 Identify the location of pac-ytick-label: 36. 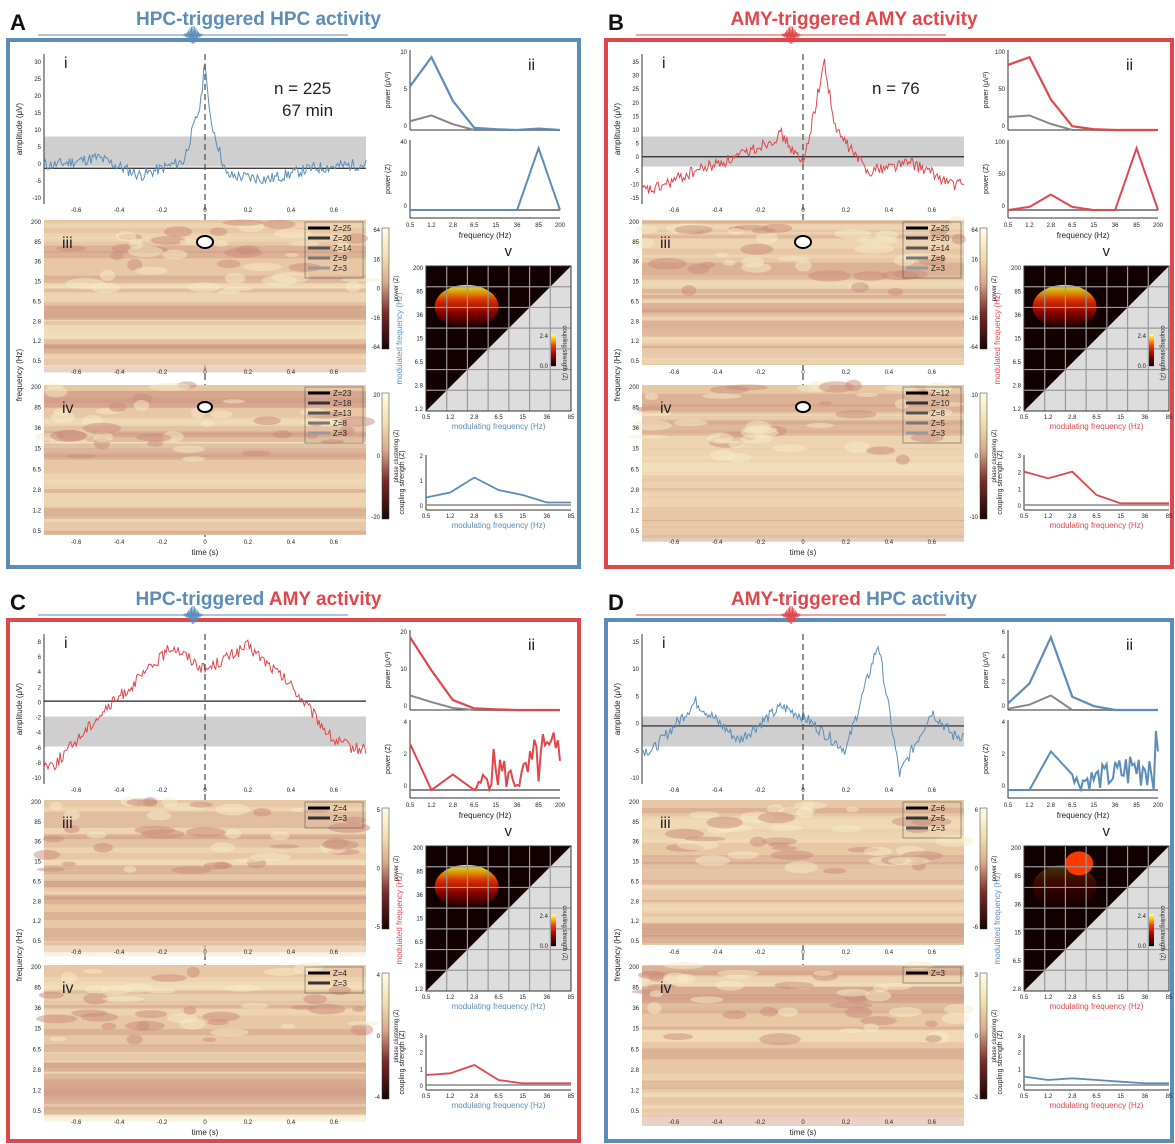
(1017, 316).